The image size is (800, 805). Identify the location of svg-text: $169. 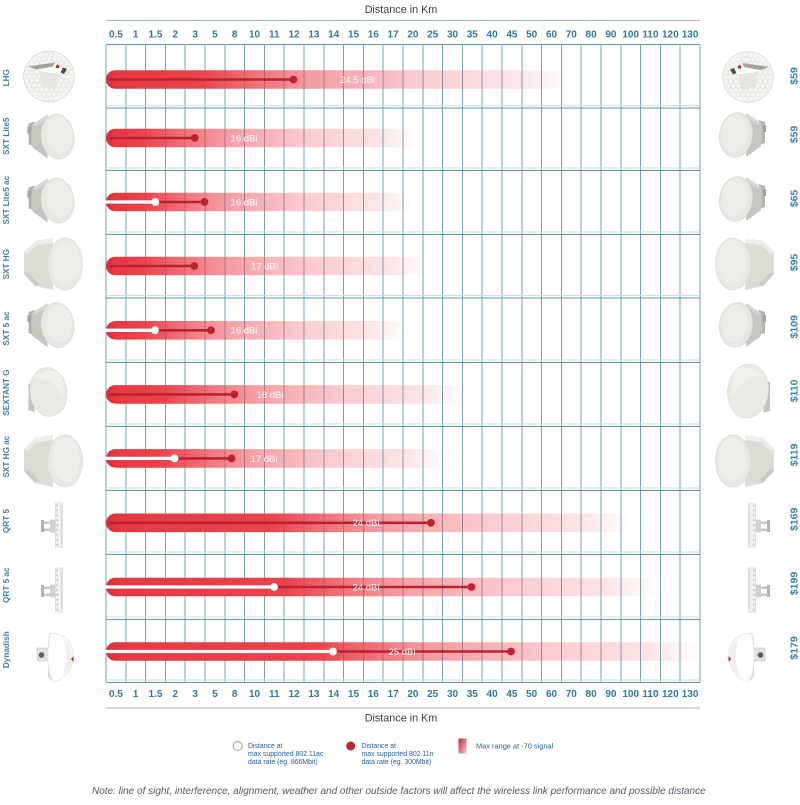
(794, 519).